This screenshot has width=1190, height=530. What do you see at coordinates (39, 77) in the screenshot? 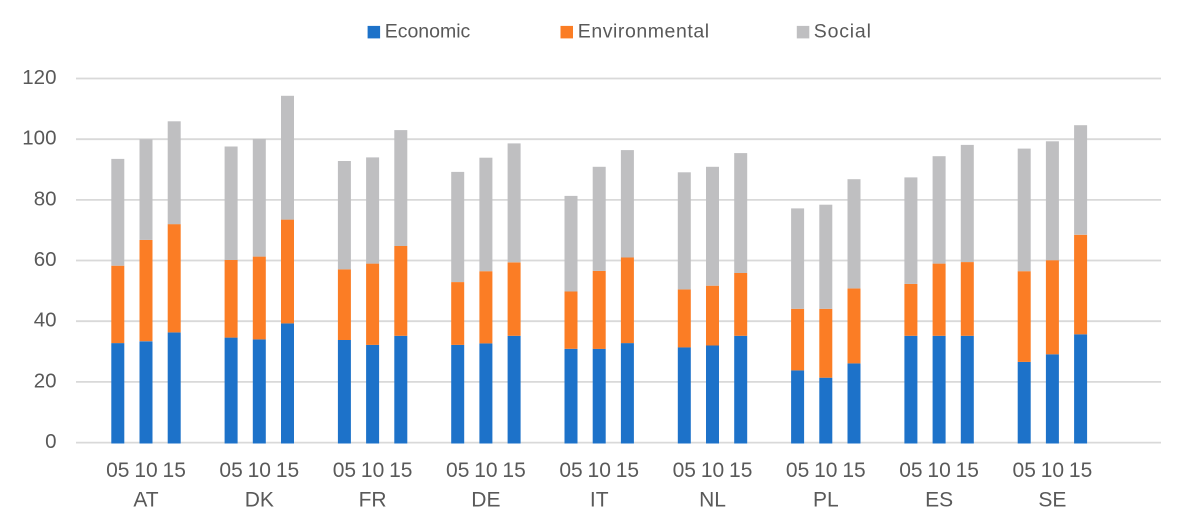
I see `svg-text: 120` at bounding box center [39, 77].